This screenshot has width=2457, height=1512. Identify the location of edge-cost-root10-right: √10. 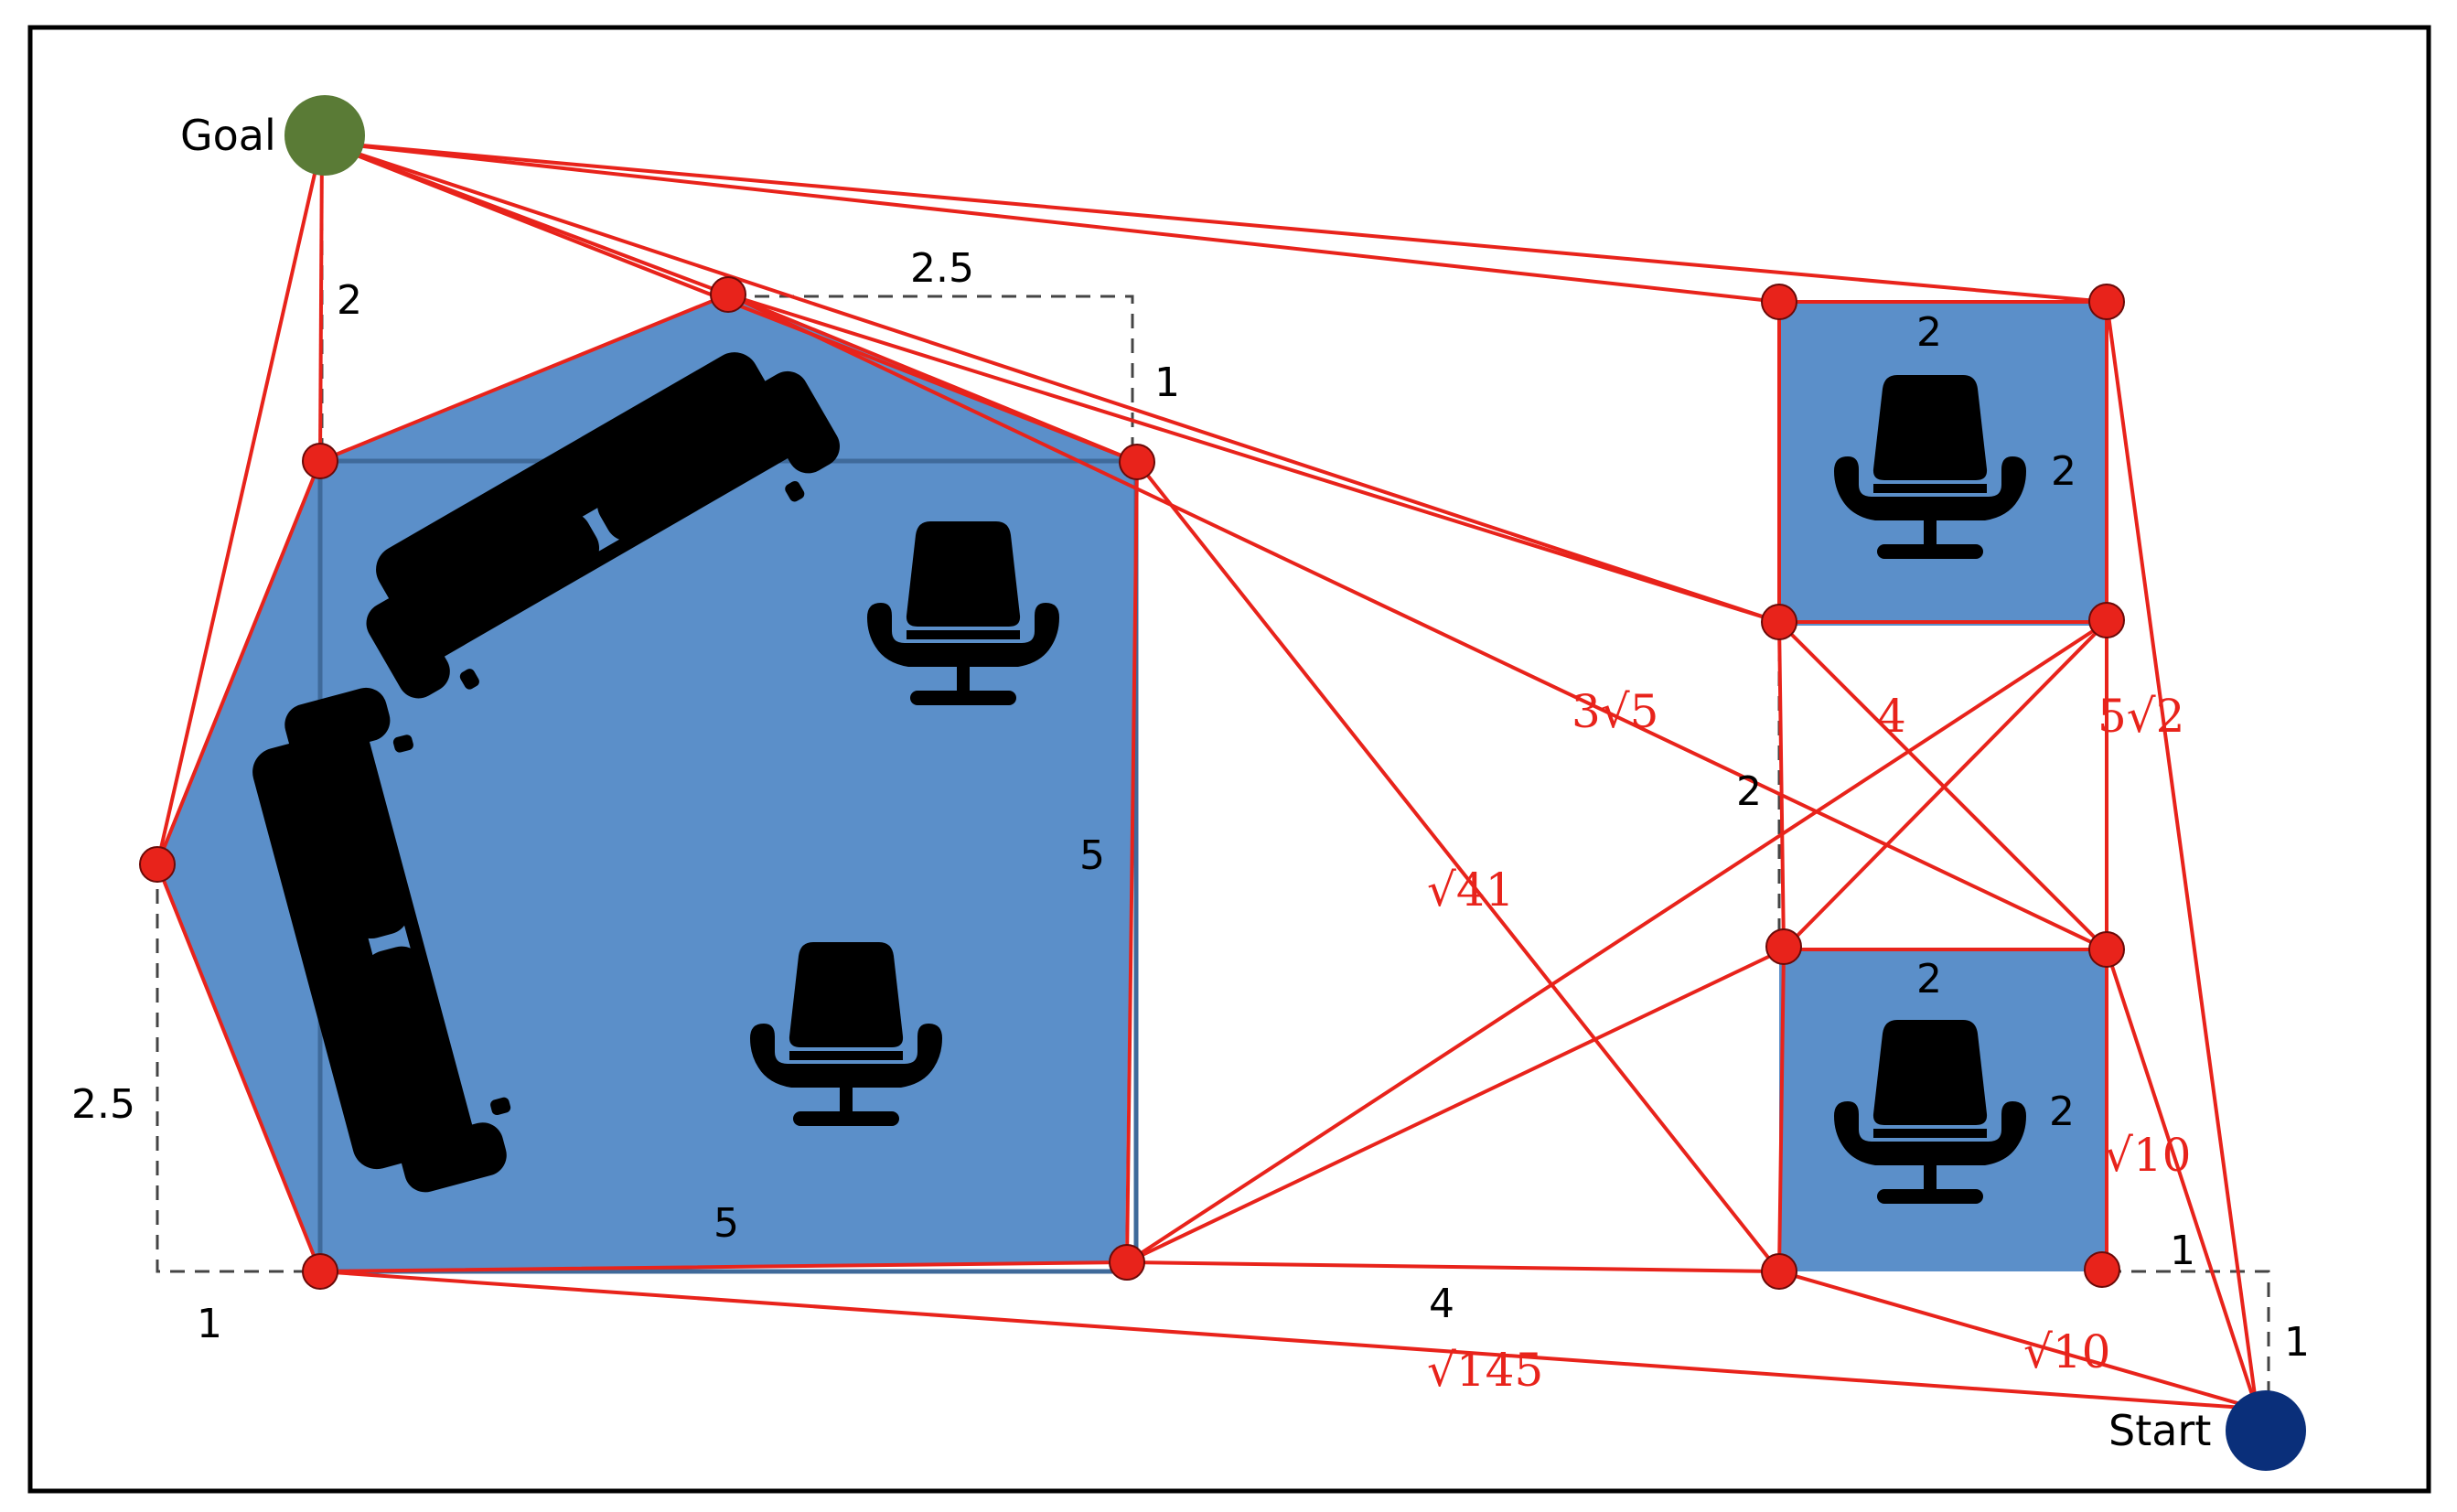
(2147, 1155).